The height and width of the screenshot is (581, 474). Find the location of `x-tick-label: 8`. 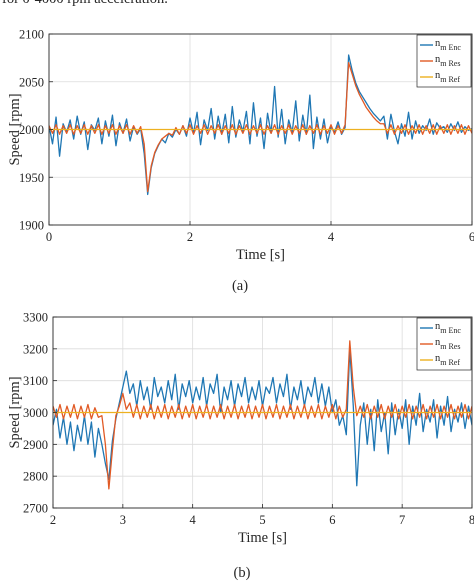

x-tick-label: 8 is located at coordinates (471, 520).